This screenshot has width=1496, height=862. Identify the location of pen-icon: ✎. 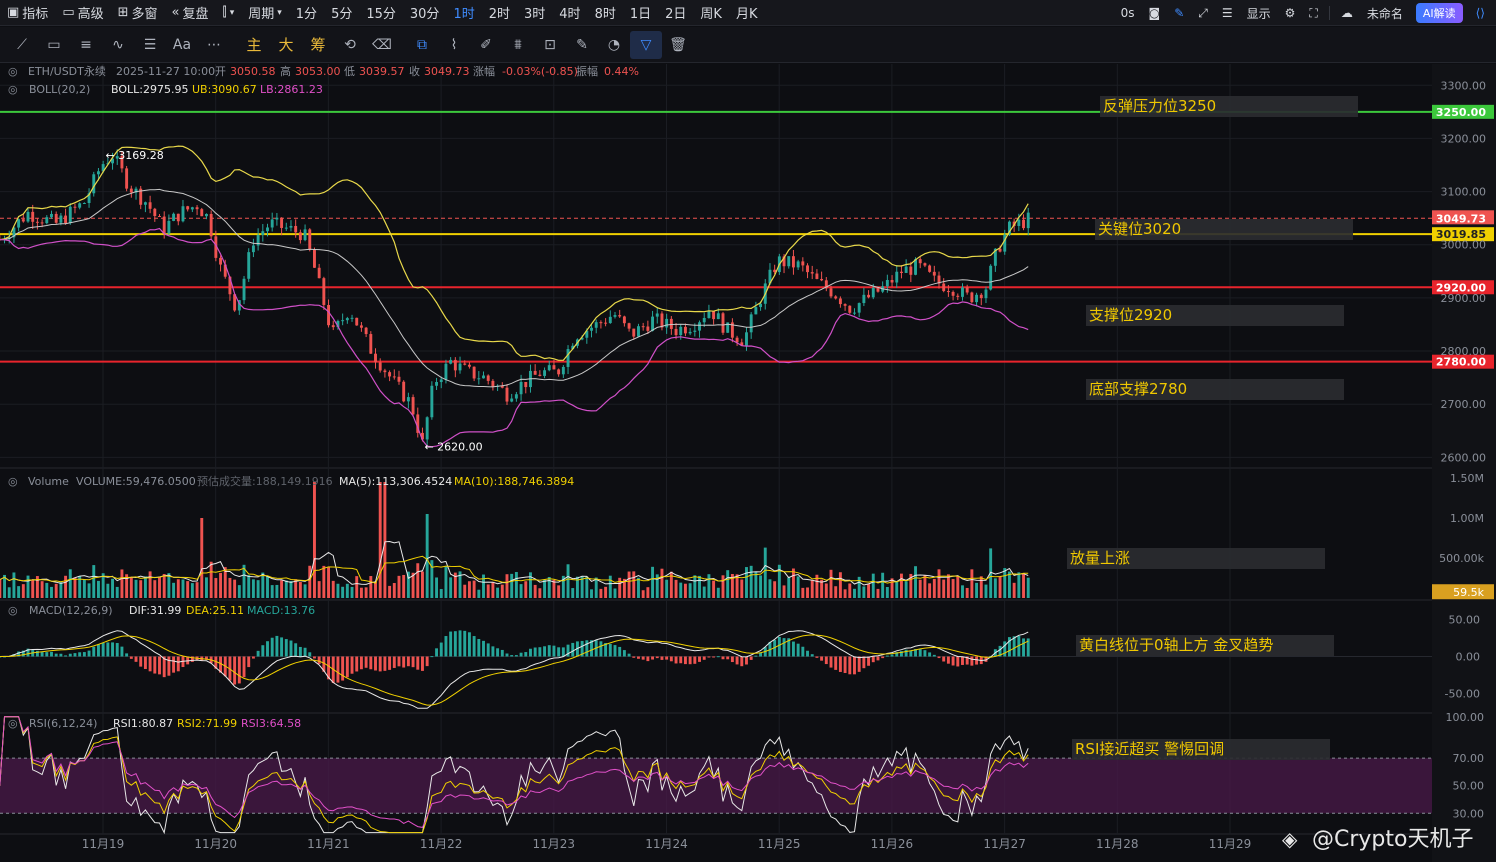
(1179, 13).